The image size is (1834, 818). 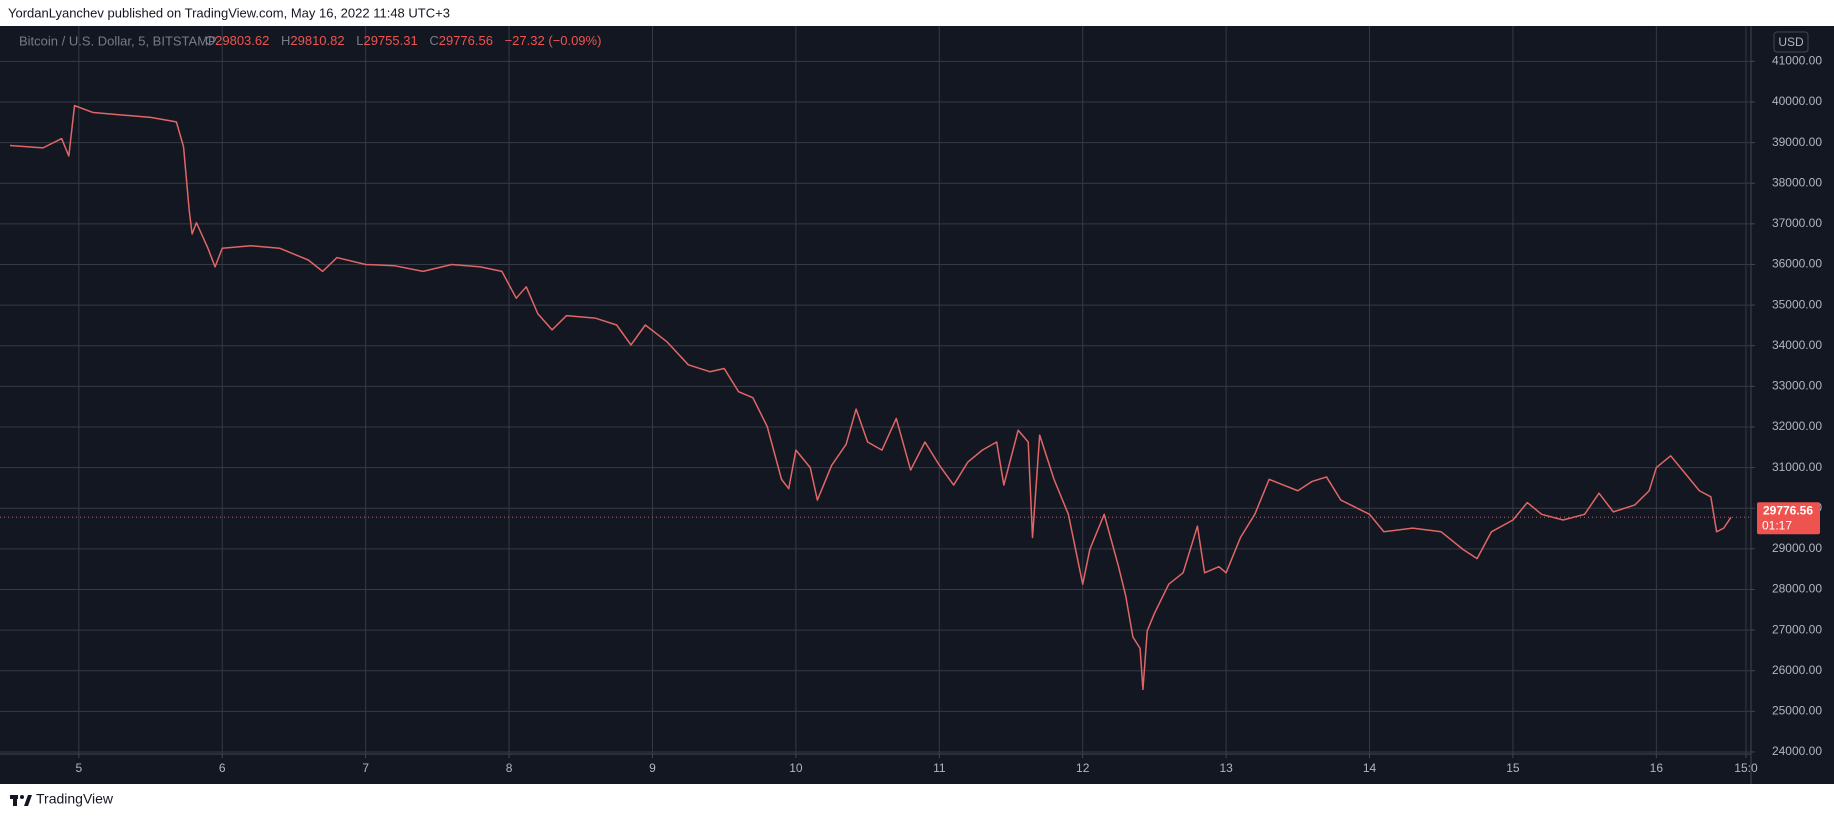 I want to click on x-tick-label: 14, so click(x=1370, y=768).